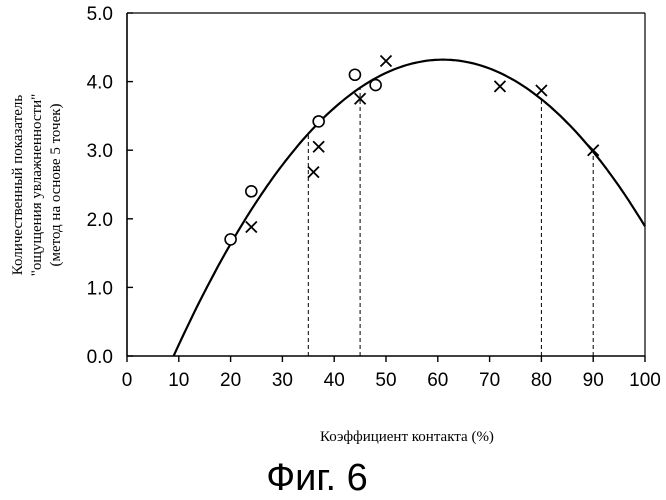 The width and height of the screenshot is (666, 500). Describe the element at coordinates (18, 185) in the screenshot. I see `y-axis-title-line-1: Количественный показатель` at that location.